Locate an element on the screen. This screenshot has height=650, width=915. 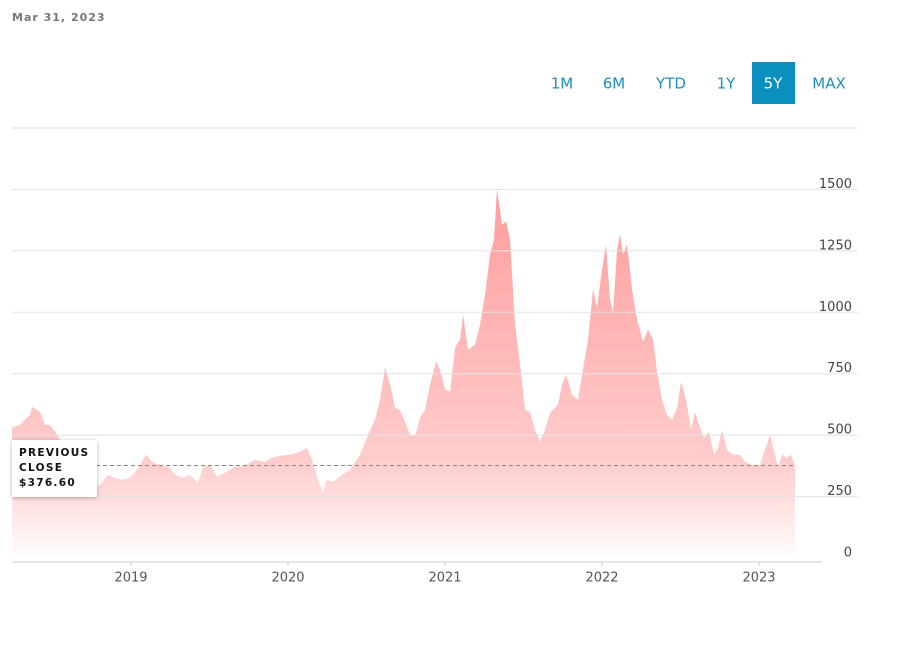
range-button-label: MAX is located at coordinates (828, 84).